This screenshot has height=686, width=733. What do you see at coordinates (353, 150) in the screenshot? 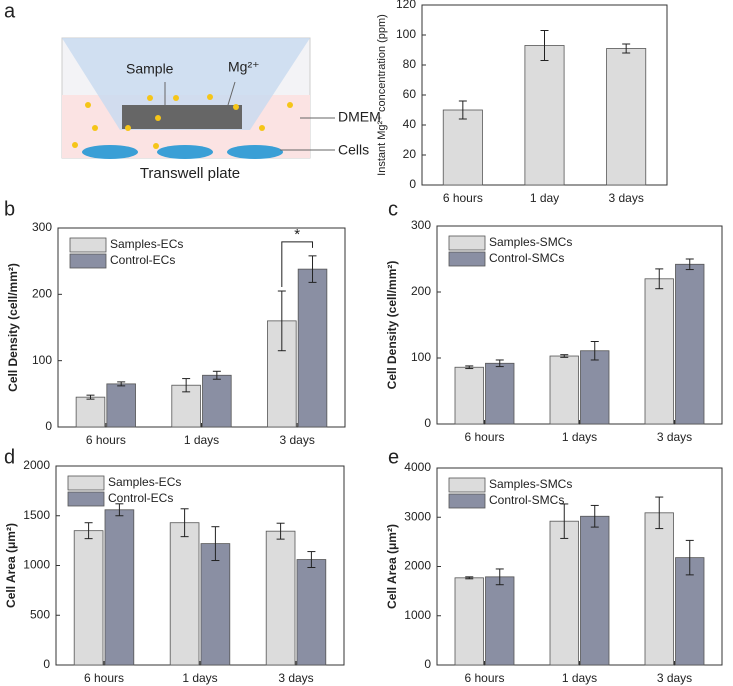
I see `label: Cells` at bounding box center [353, 150].